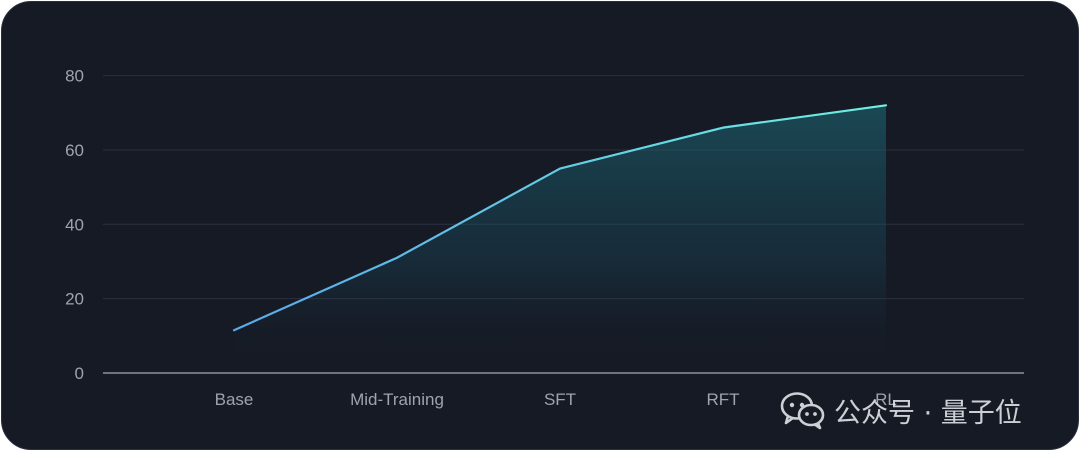 Image resolution: width=1080 pixels, height=451 pixels. I want to click on watermark: 公众号 · 量子位, so click(901, 410).